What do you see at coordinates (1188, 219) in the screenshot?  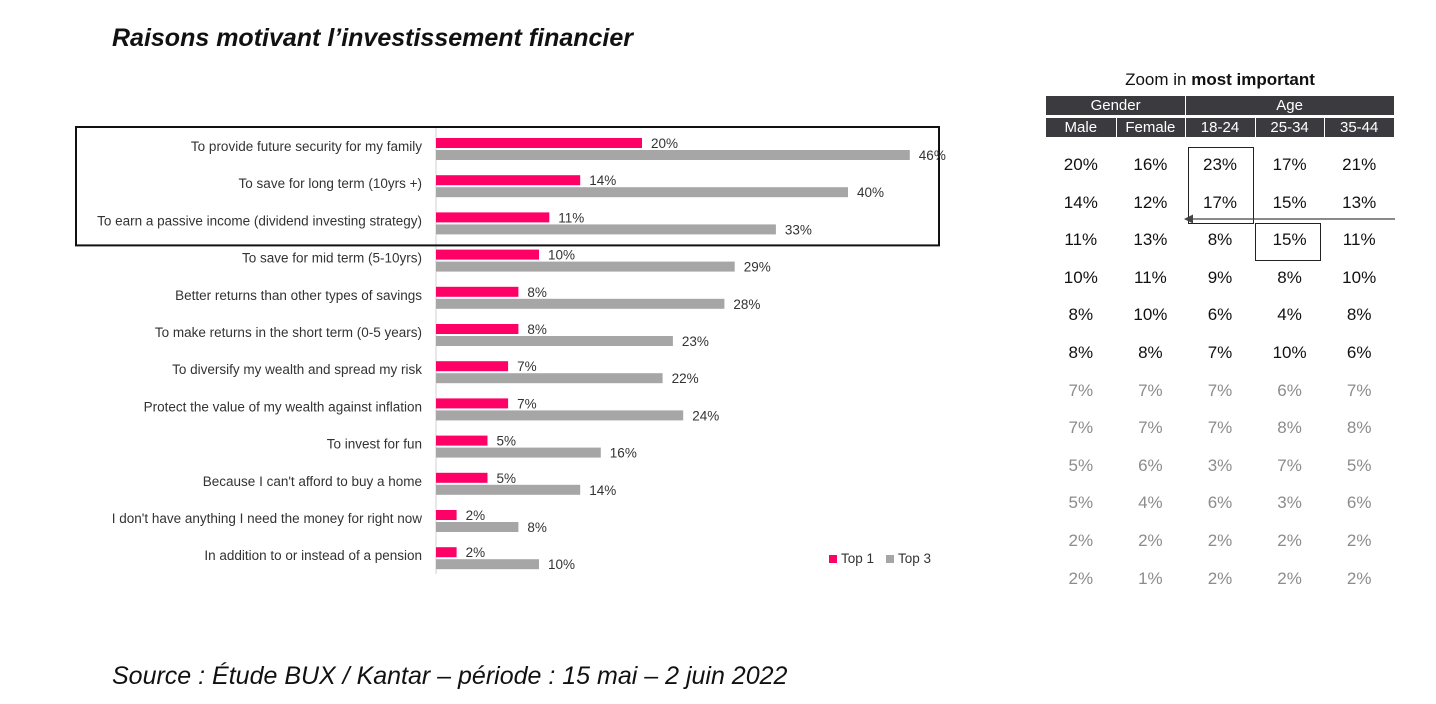 I see `arrow-head` at bounding box center [1188, 219].